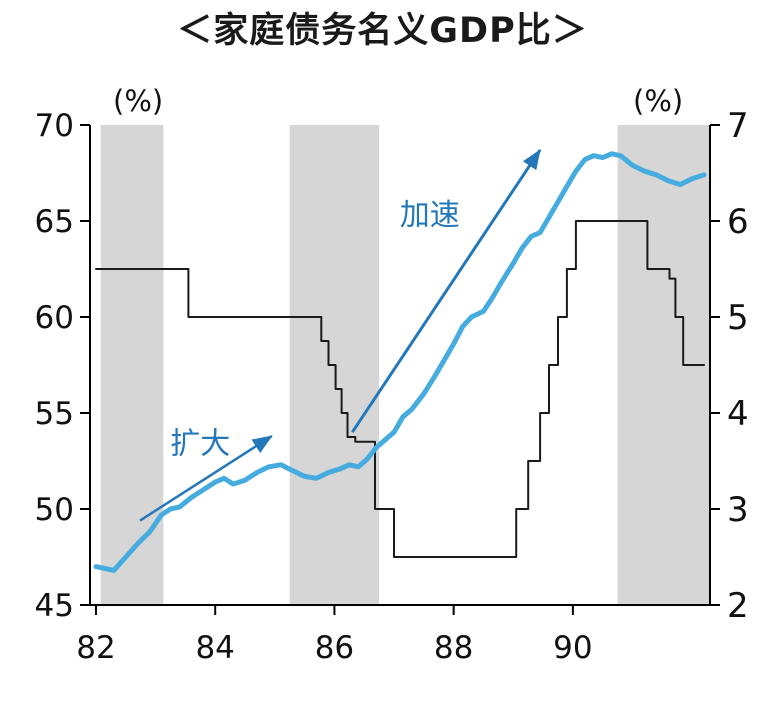  I want to click on chart-title: ＜家庭债务名义GDP比＞, so click(382, 31).